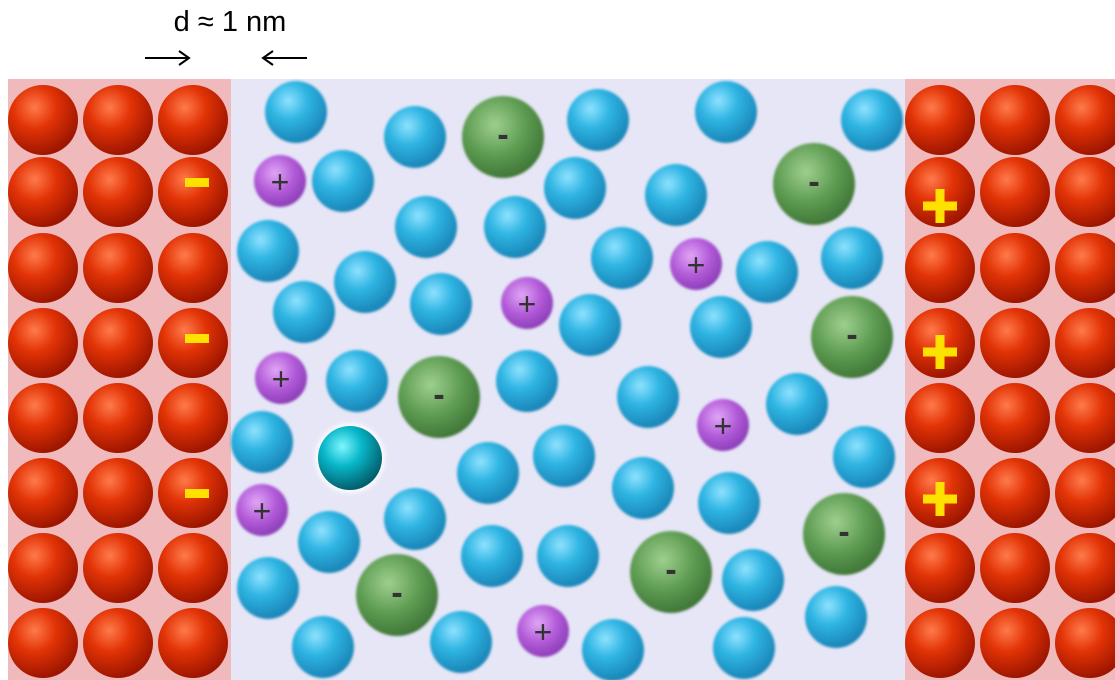 The height and width of the screenshot is (680, 1115). I want to click on highlighted-solvent-molecule, so click(350, 458).